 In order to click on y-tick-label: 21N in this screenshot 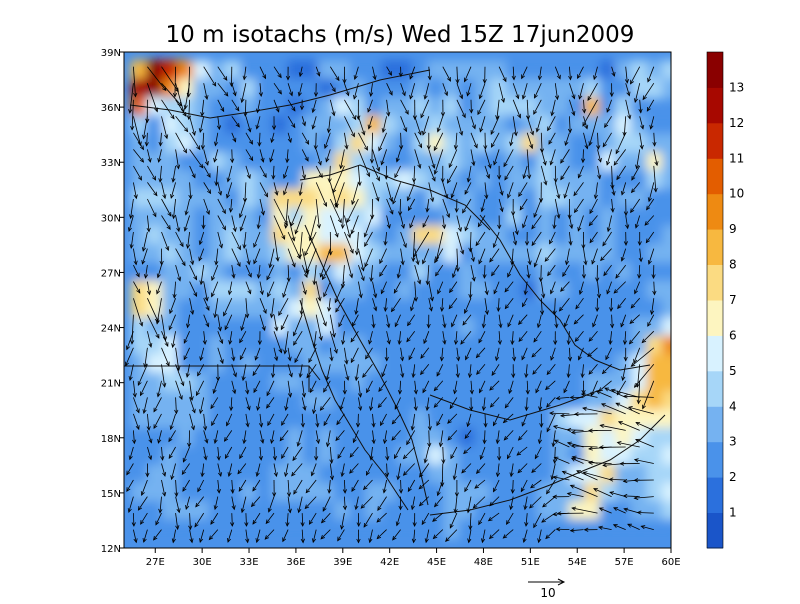, I will do `click(111, 384)`.